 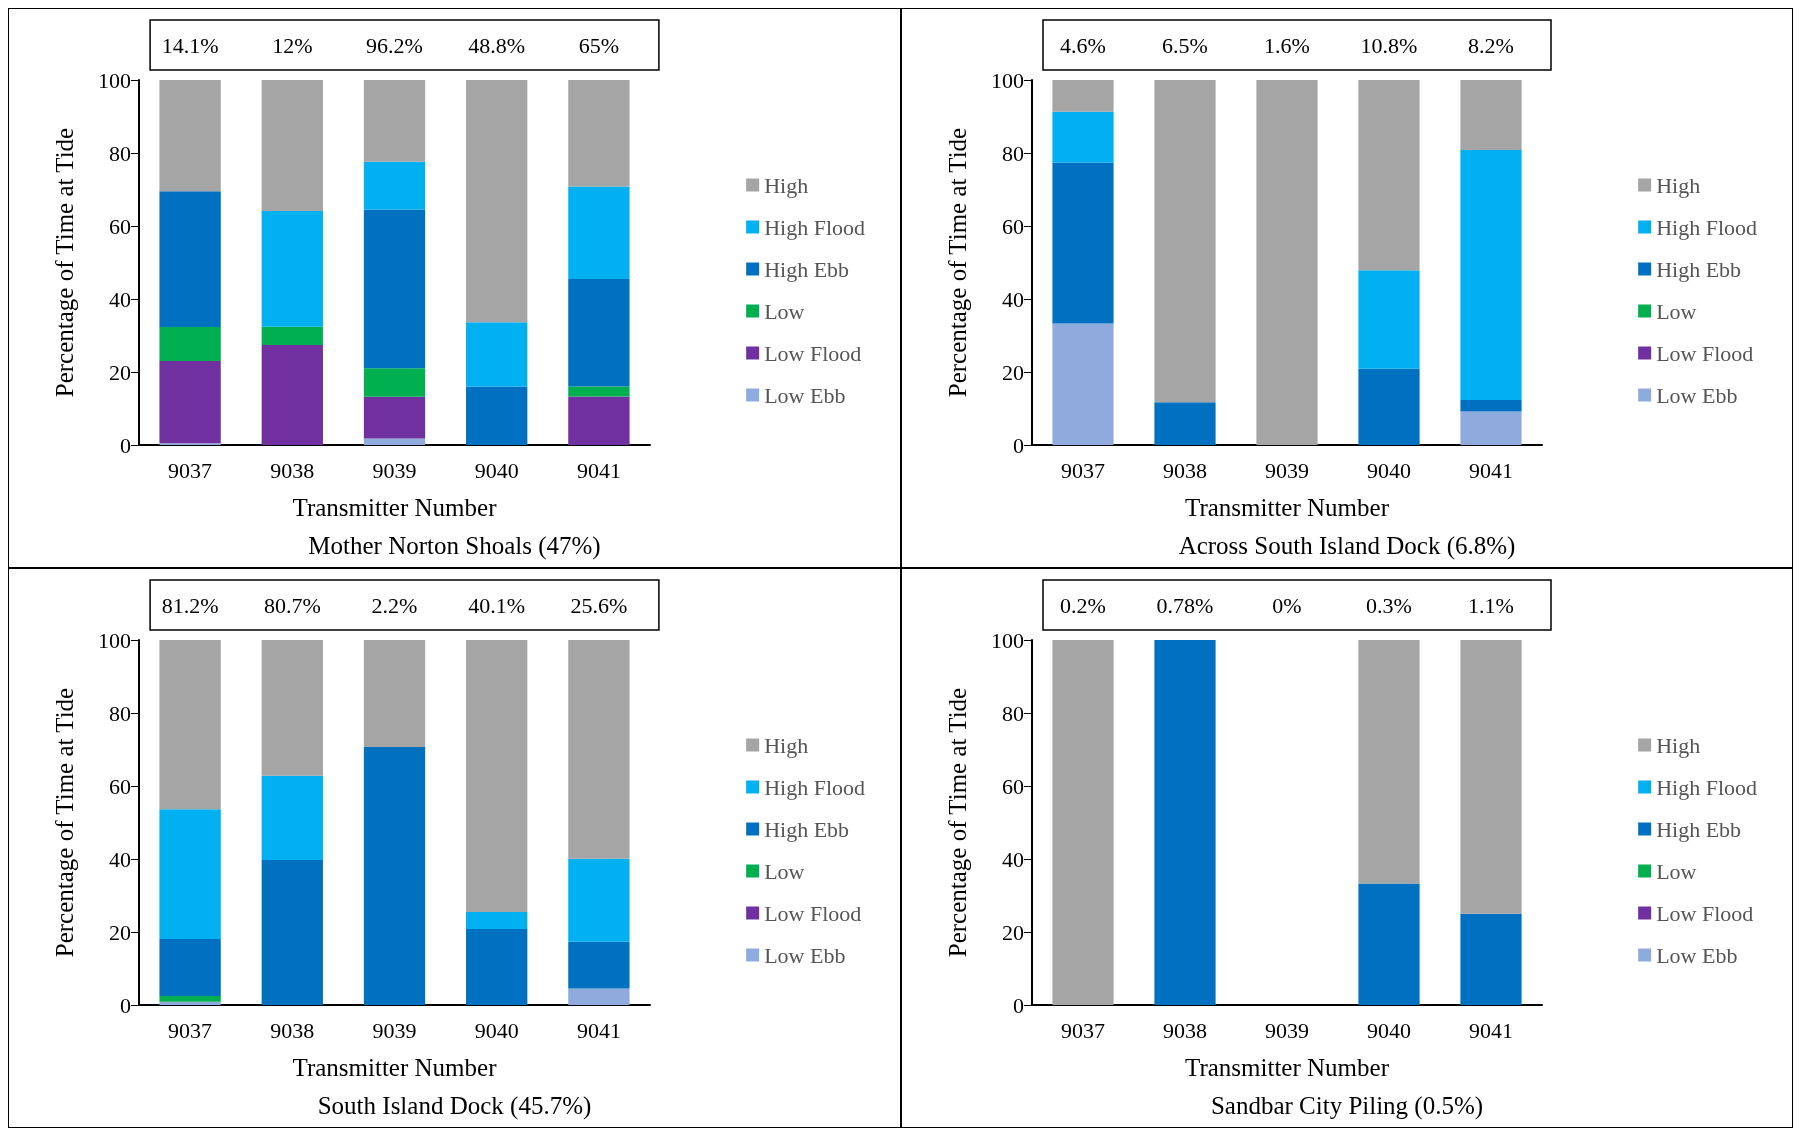 What do you see at coordinates (599, 605) in the screenshot?
I see `text: 25.6%` at bounding box center [599, 605].